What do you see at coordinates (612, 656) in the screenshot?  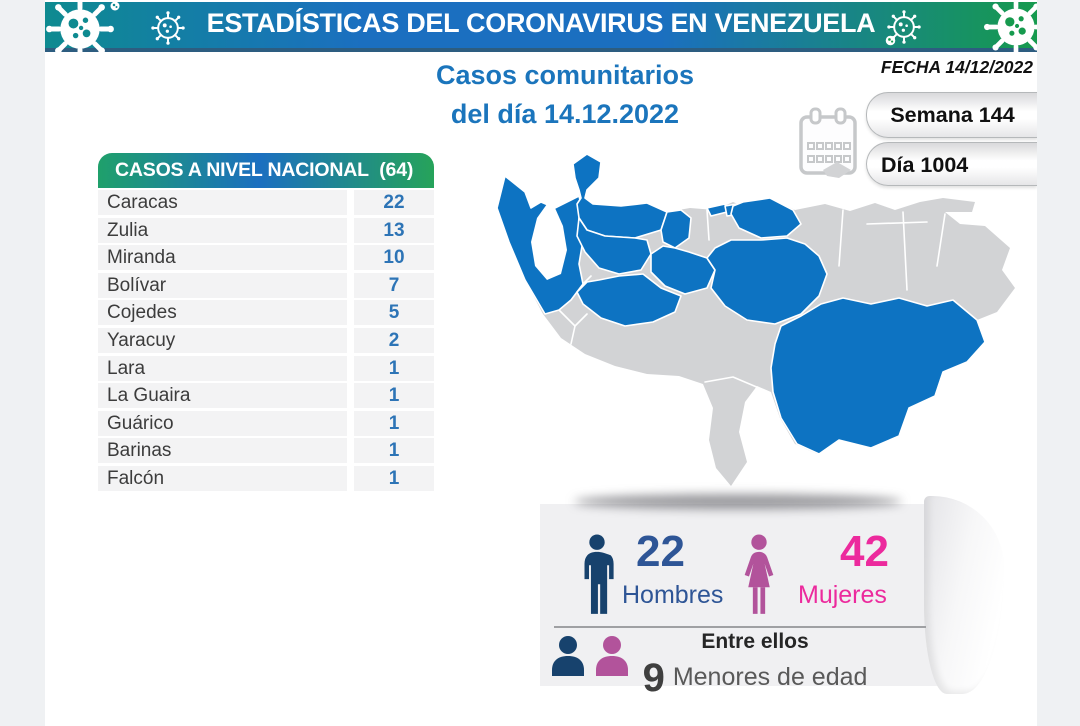 I see `woman-bust-icon` at bounding box center [612, 656].